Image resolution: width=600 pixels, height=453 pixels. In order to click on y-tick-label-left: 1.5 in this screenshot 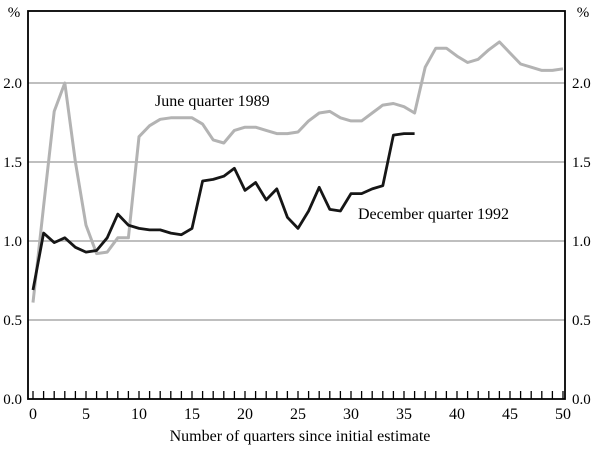, I will do `click(12, 163)`.